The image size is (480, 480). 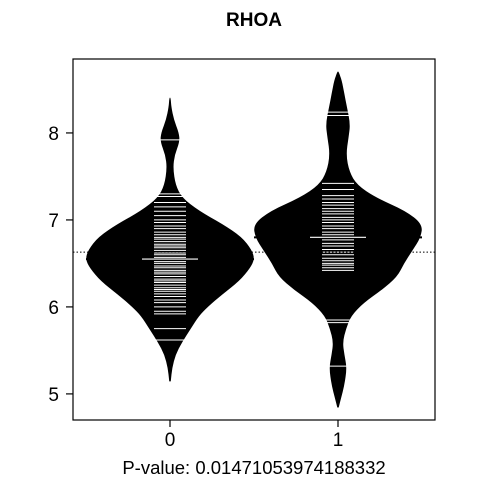 What do you see at coordinates (53, 221) in the screenshot?
I see `y-tick-label-7: 7` at bounding box center [53, 221].